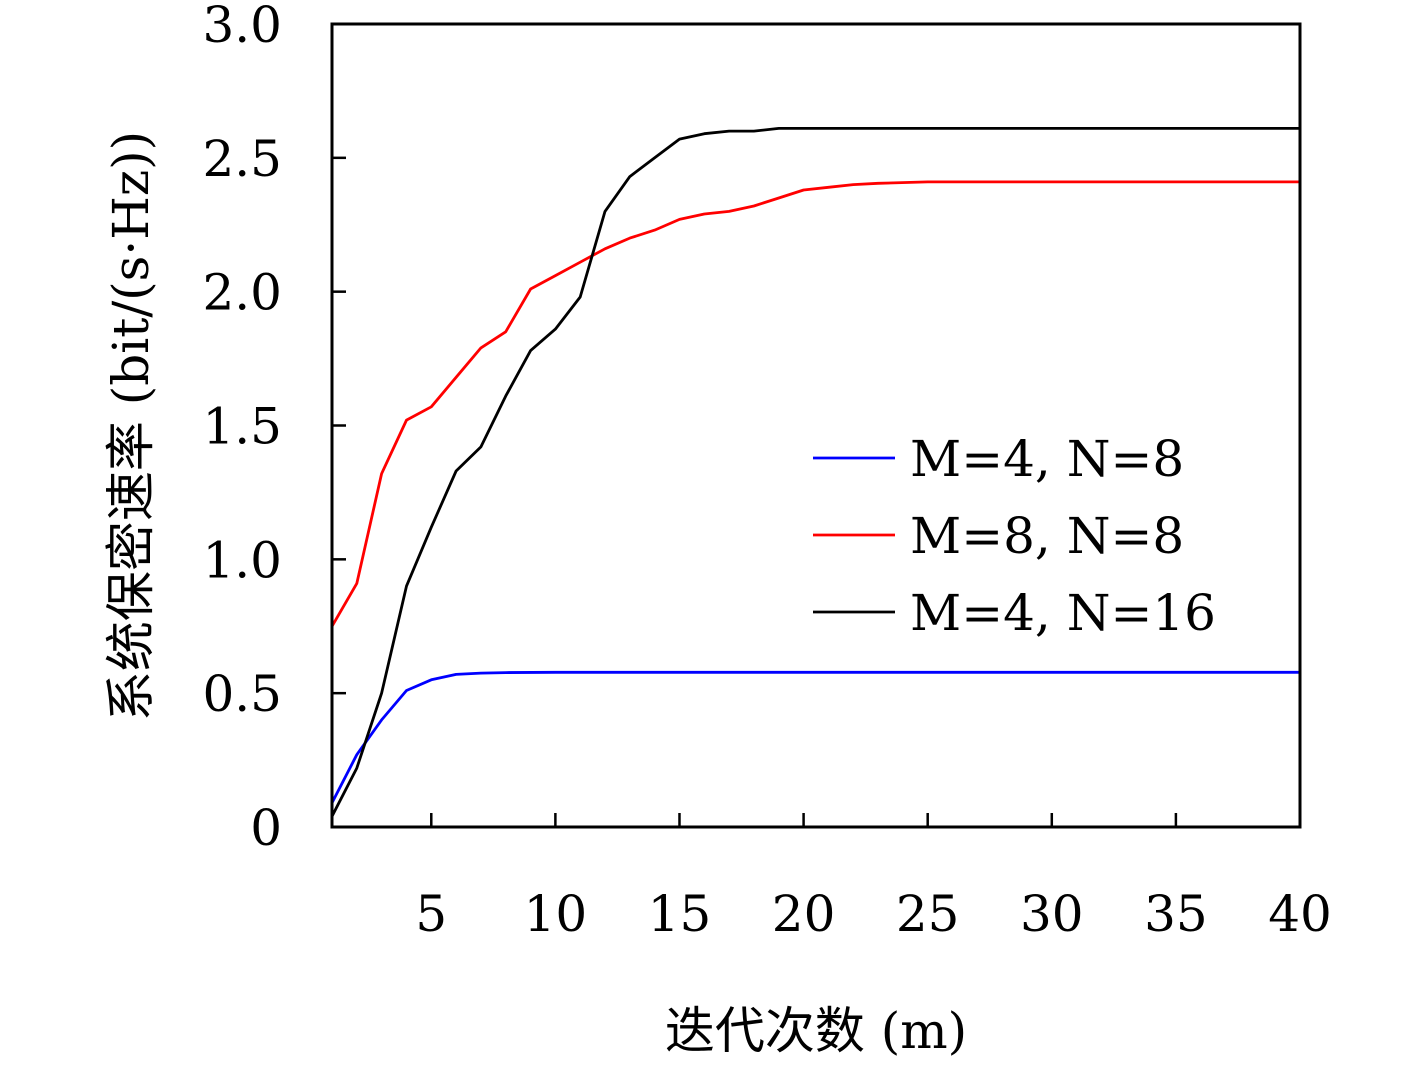  What do you see at coordinates (242, 293) in the screenshot?
I see `y-tick-label: 2.0` at bounding box center [242, 293].